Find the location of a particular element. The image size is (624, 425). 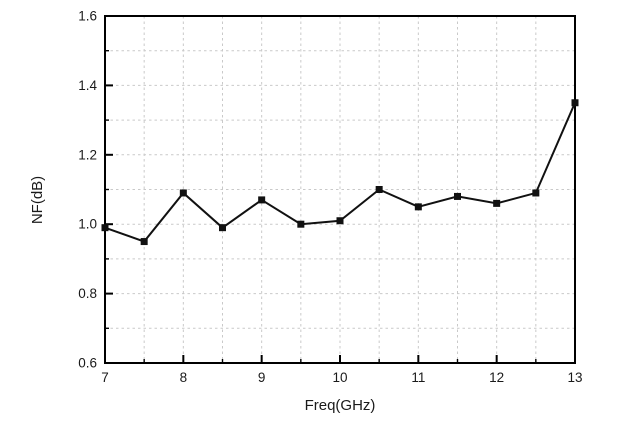

y-axis-title: NF(dB) is located at coordinates (37, 200).